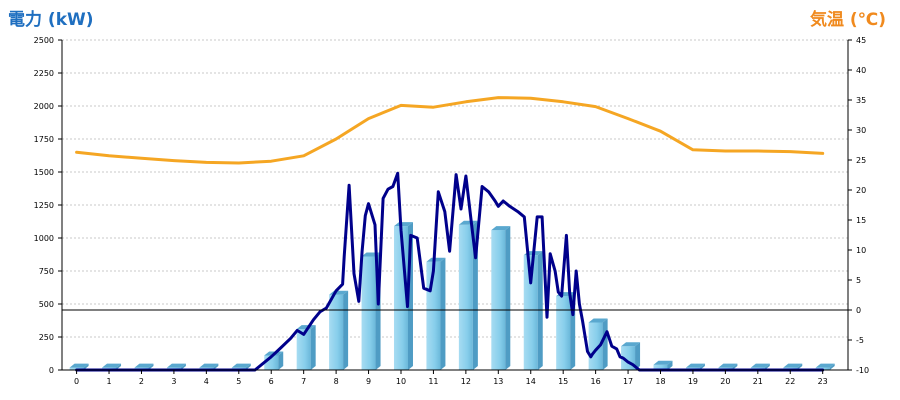 This screenshot has width=900, height=400. What do you see at coordinates (823, 381) in the screenshot?
I see `x-tick-label: 23` at bounding box center [823, 381].